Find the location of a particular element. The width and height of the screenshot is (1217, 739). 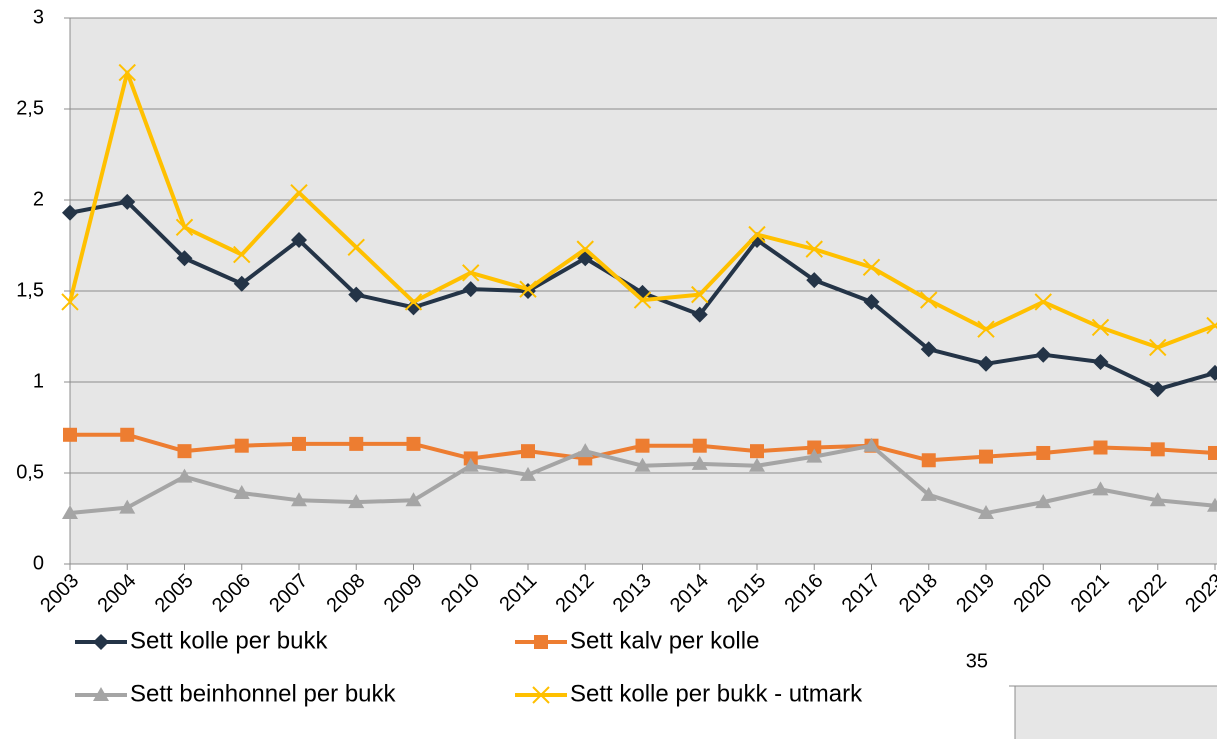

y-tick-label: 0 is located at coordinates (38, 563).